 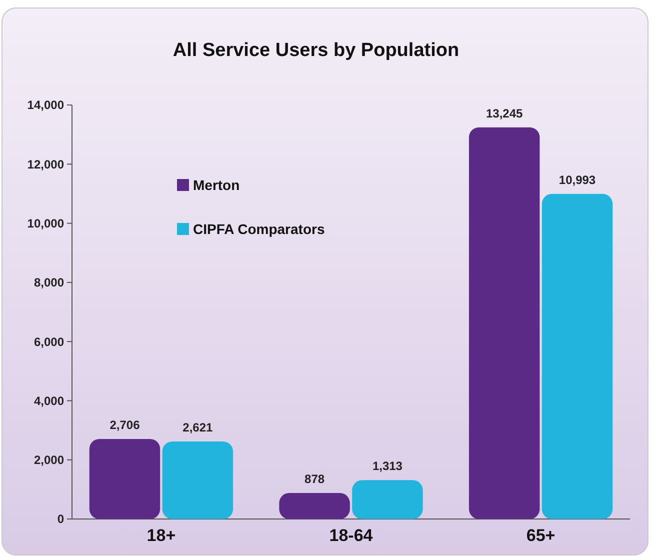 What do you see at coordinates (49, 283) in the screenshot?
I see `y-tick-label: 8,000` at bounding box center [49, 283].